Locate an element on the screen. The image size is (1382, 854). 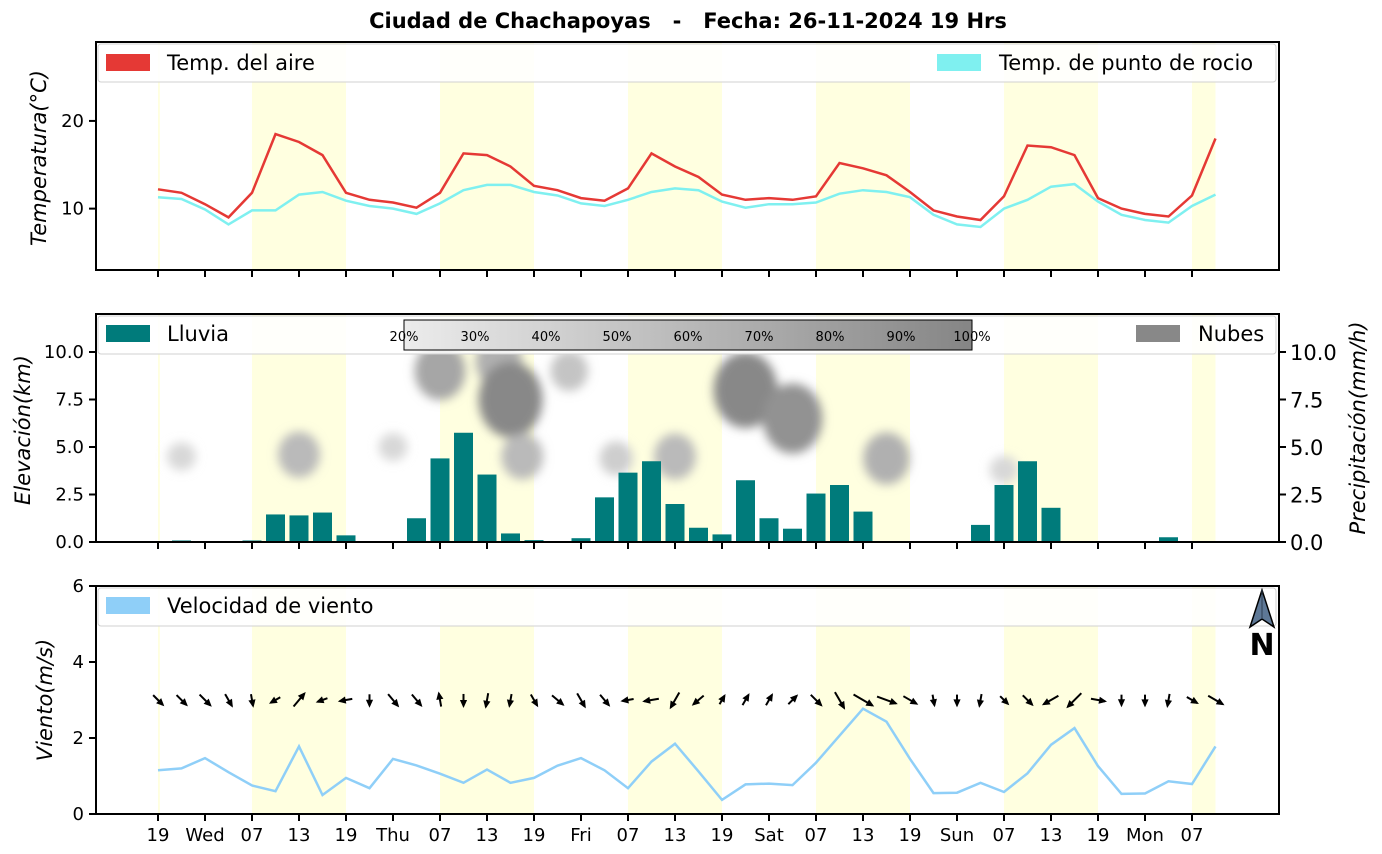
elevation-y-axis-label: Elevación(km) is located at coordinates (23, 430).